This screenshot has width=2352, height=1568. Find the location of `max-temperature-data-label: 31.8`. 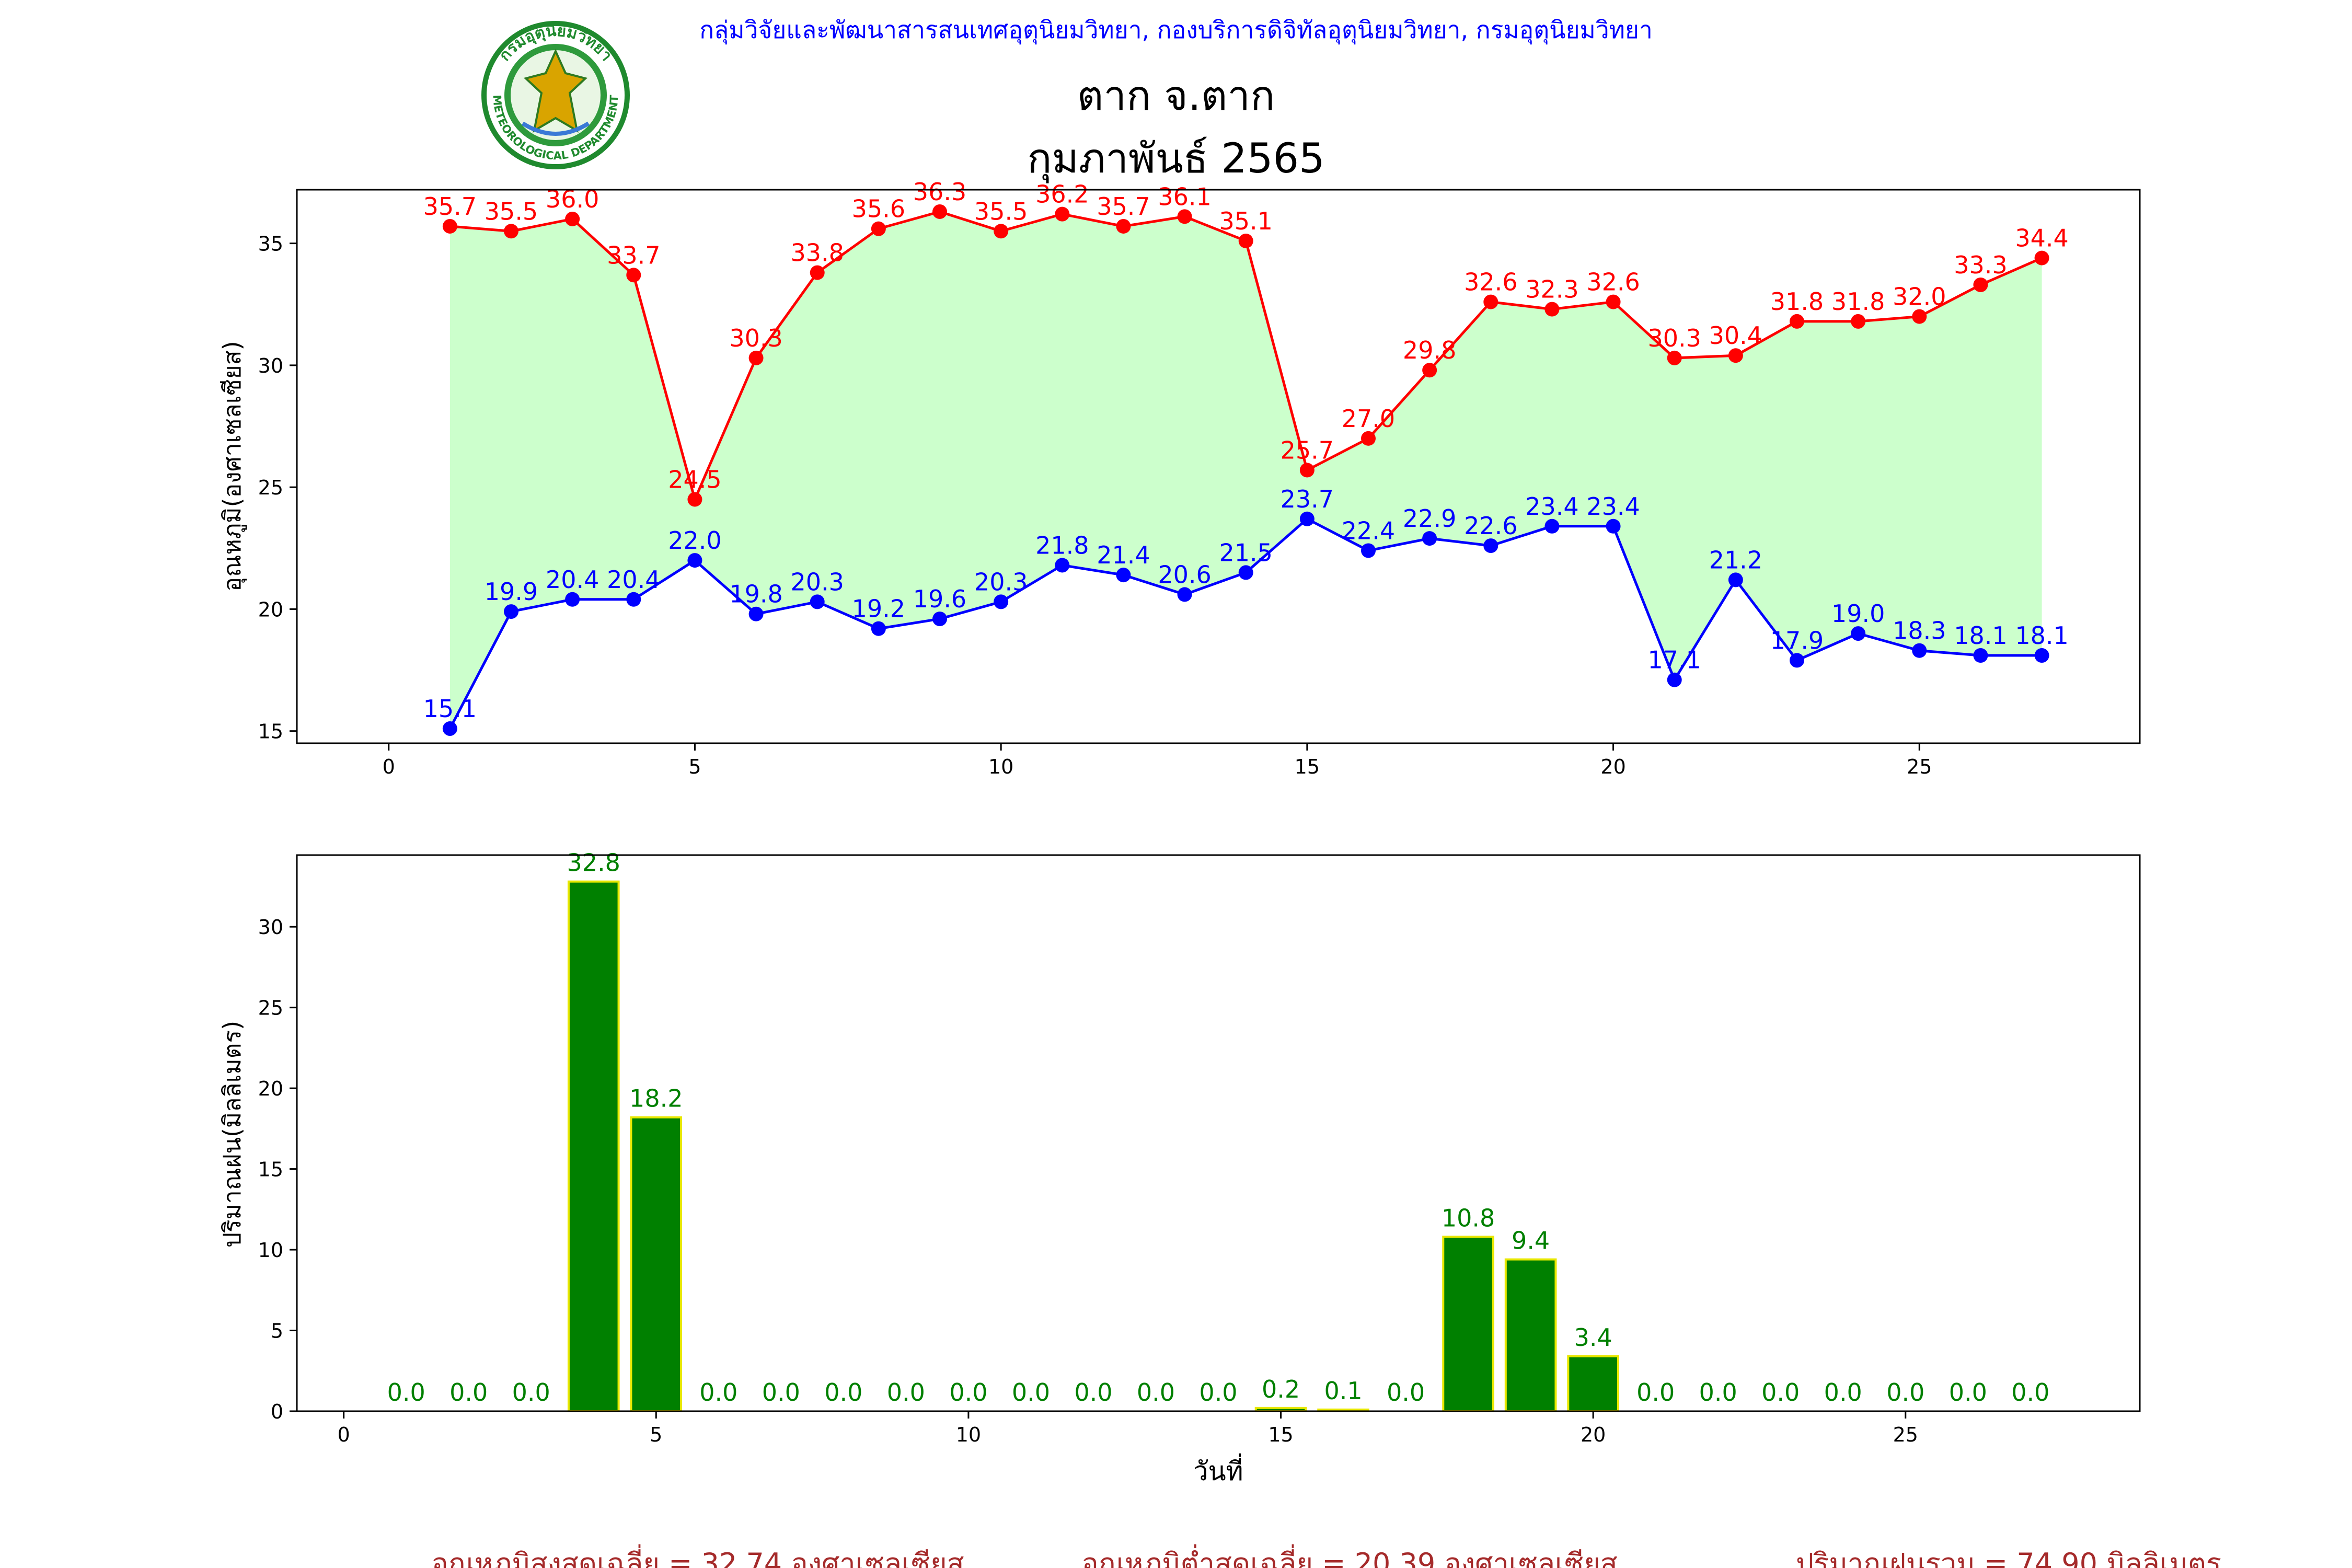

max-temperature-data-label: 31.8 is located at coordinates (1858, 301).